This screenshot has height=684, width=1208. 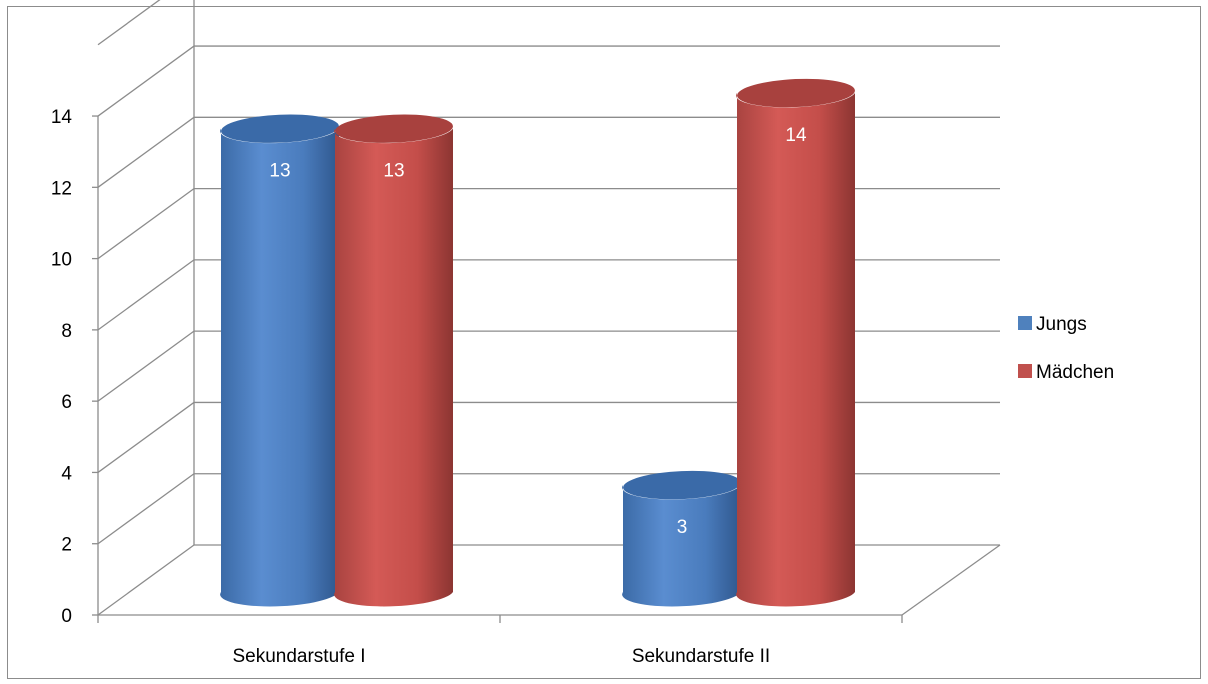 I want to click on data-label-jungs-1: 3, so click(x=682, y=527).